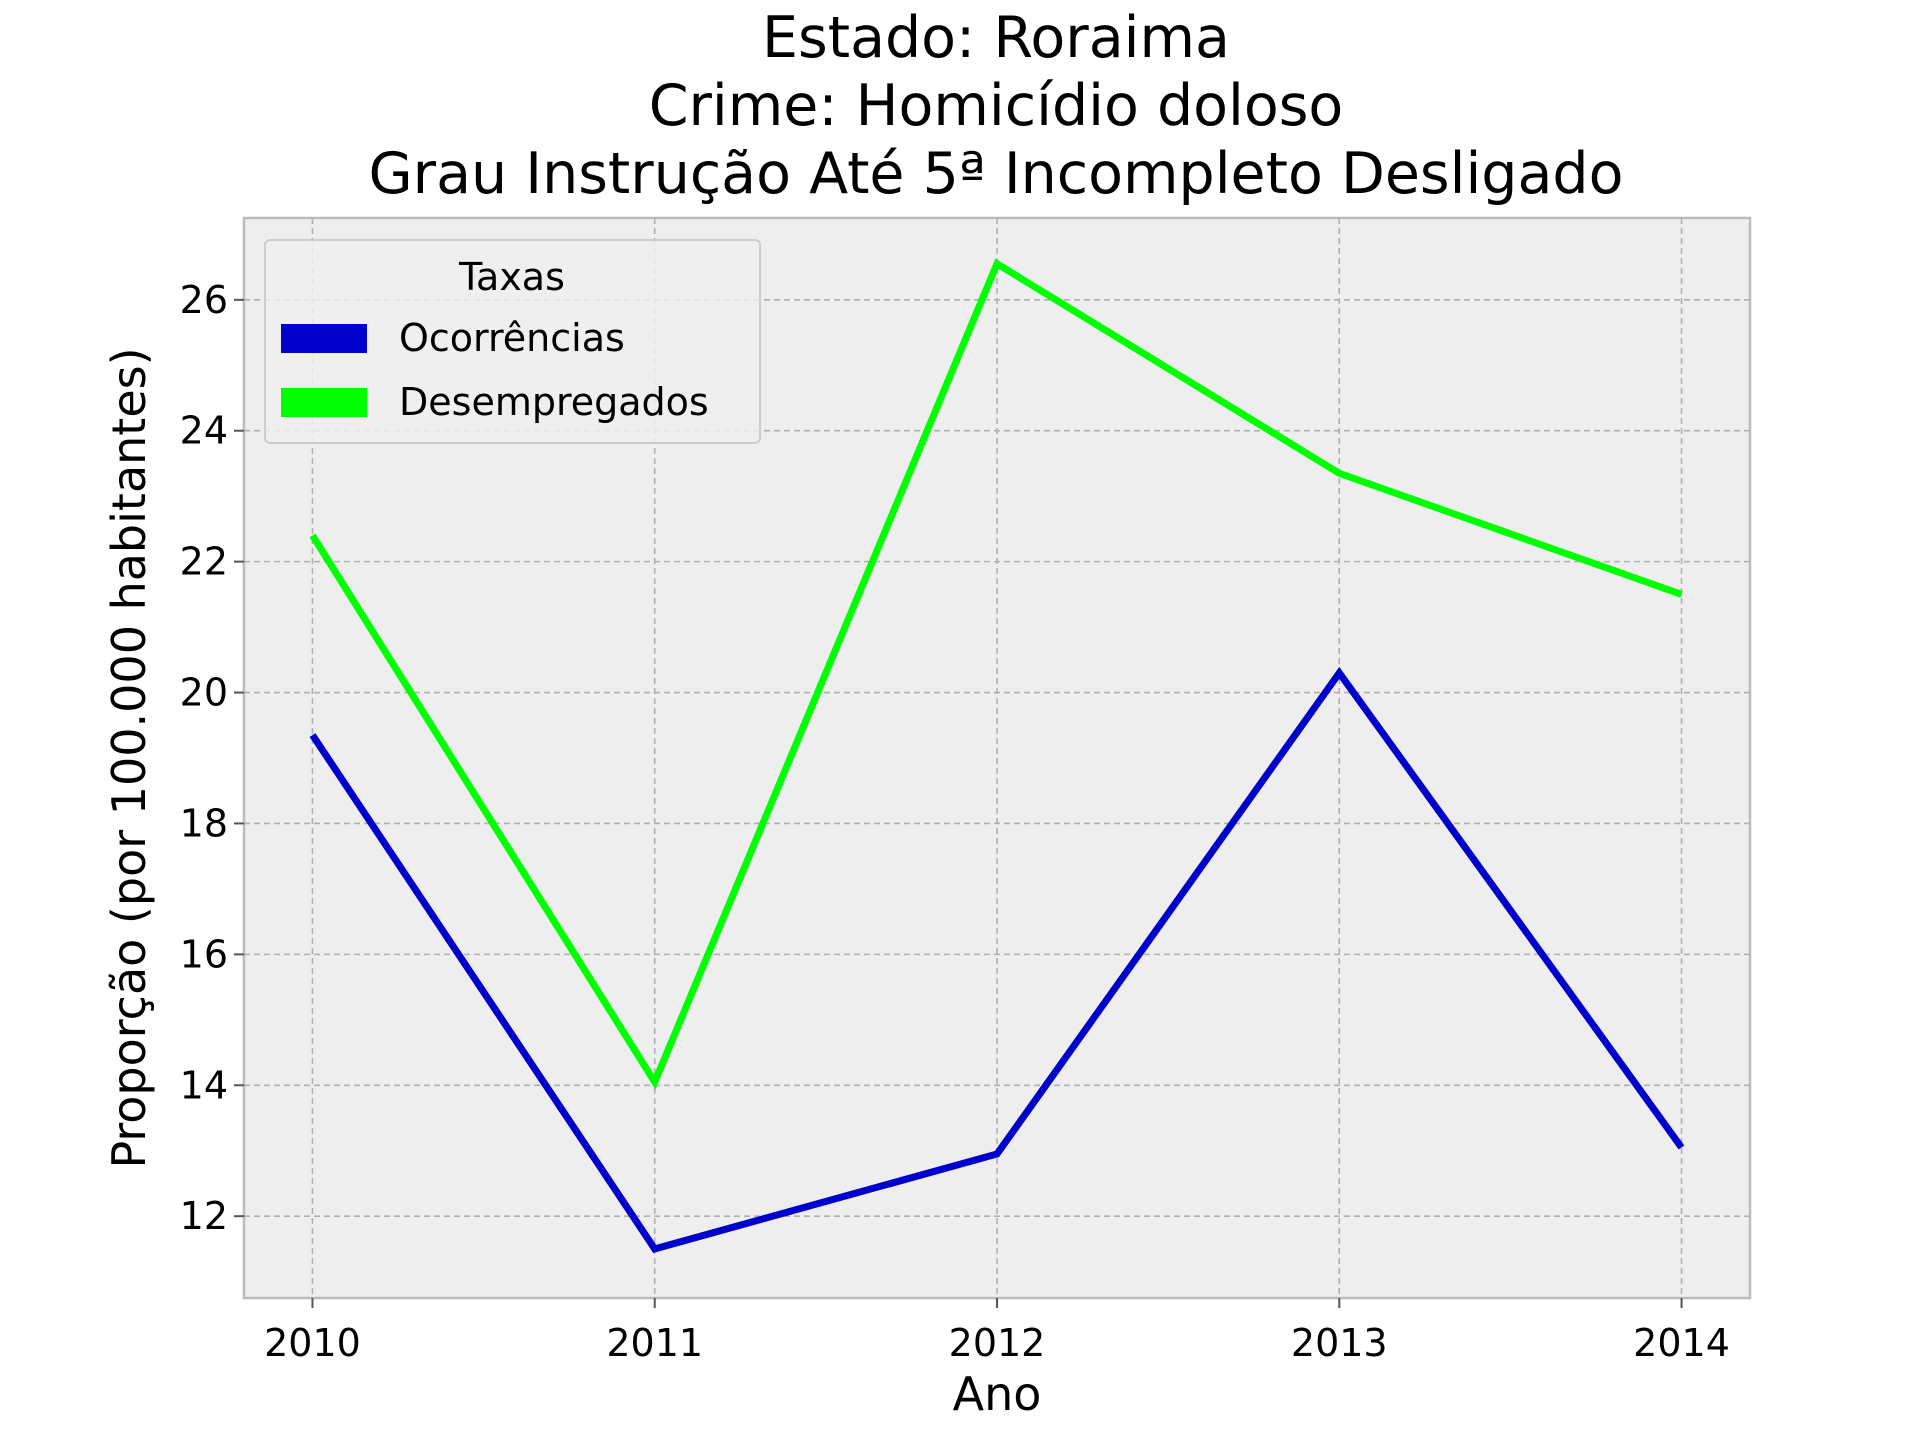 The image size is (1920, 1440). Describe the element at coordinates (204, 823) in the screenshot. I see `y-tick-label: 18` at that location.